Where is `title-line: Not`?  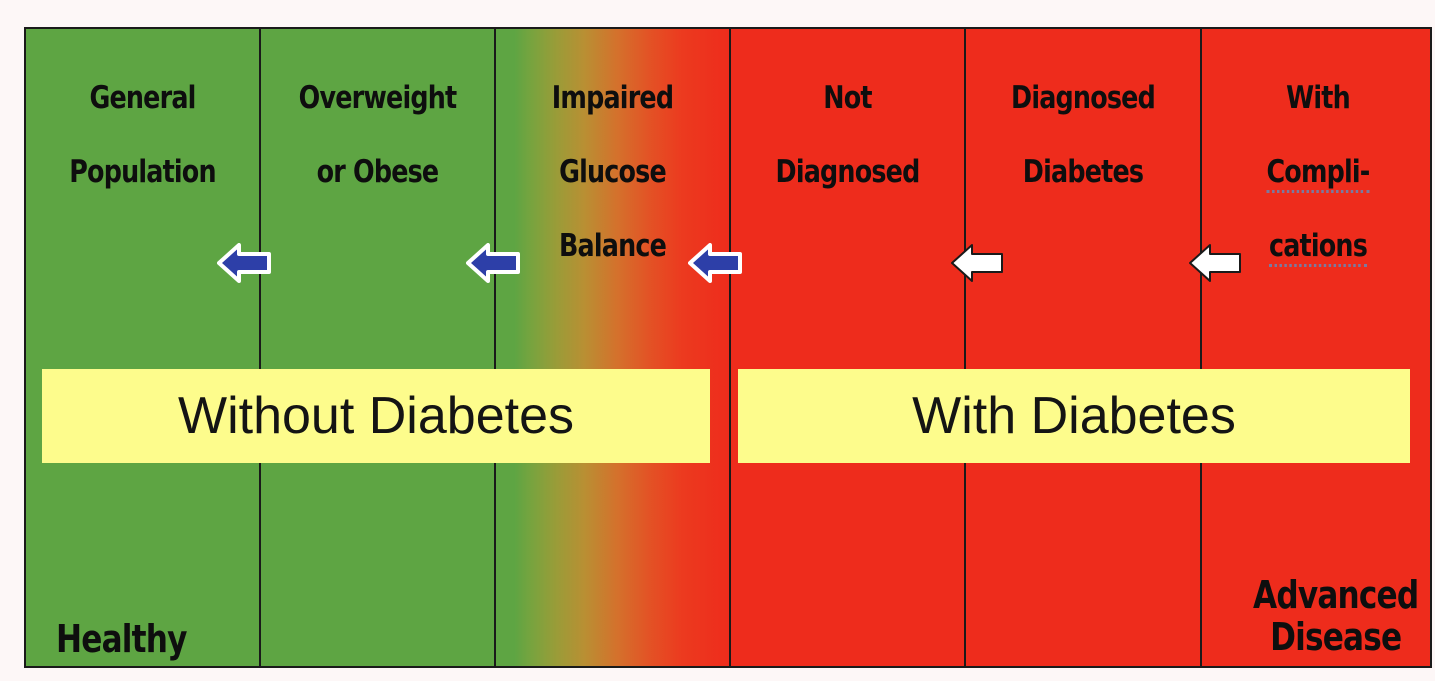
title-line: Not is located at coordinates (847, 98).